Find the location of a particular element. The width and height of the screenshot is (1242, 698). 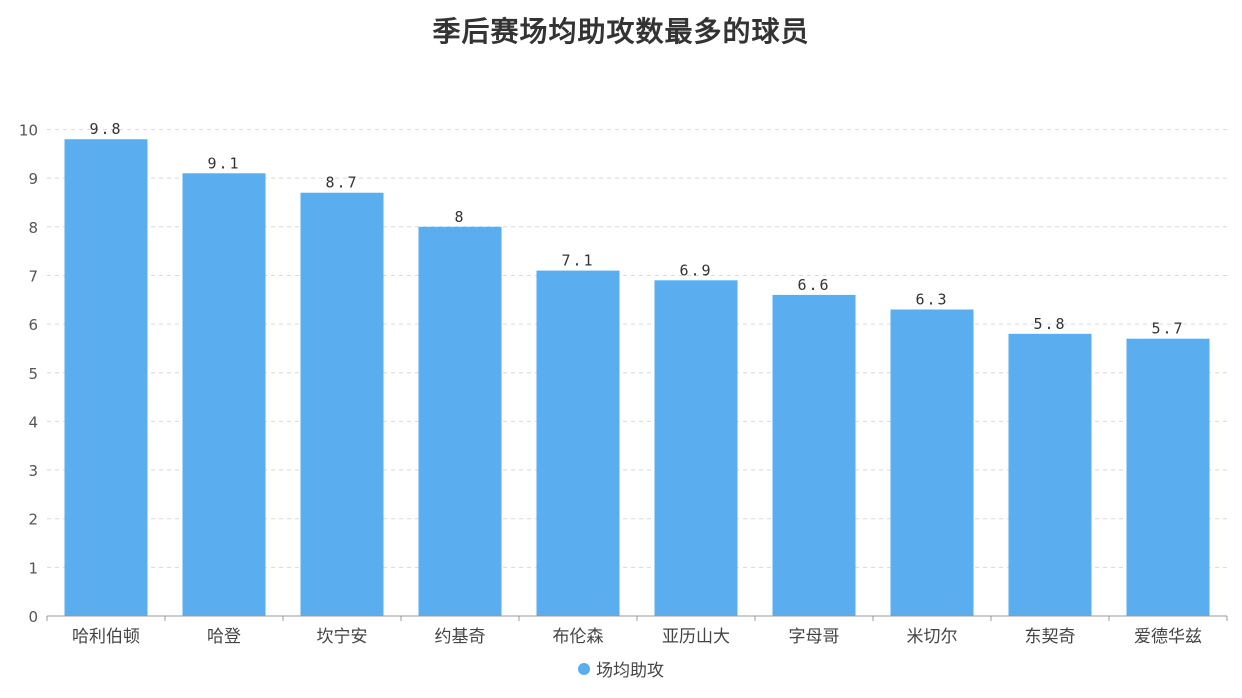

data-label: 5.7 is located at coordinates (1167, 329).